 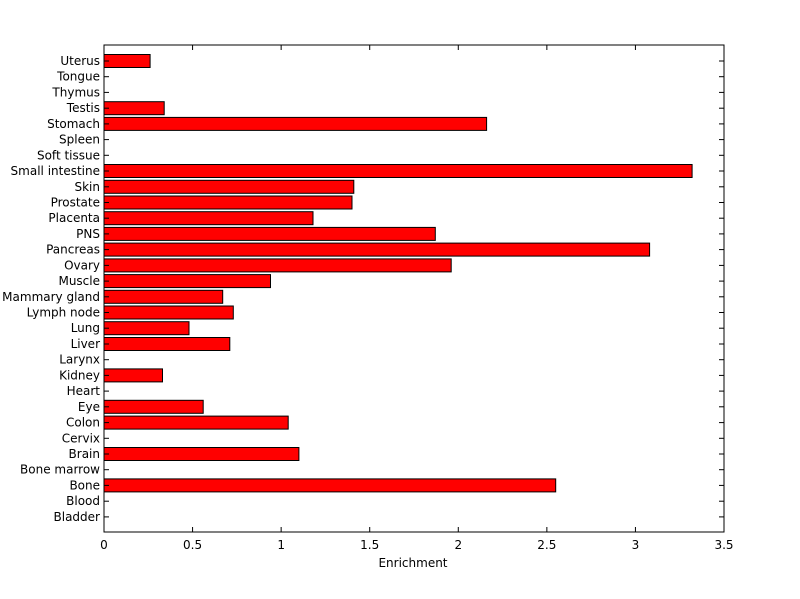 I want to click on y-tick-label: Larynx, so click(x=79, y=360).